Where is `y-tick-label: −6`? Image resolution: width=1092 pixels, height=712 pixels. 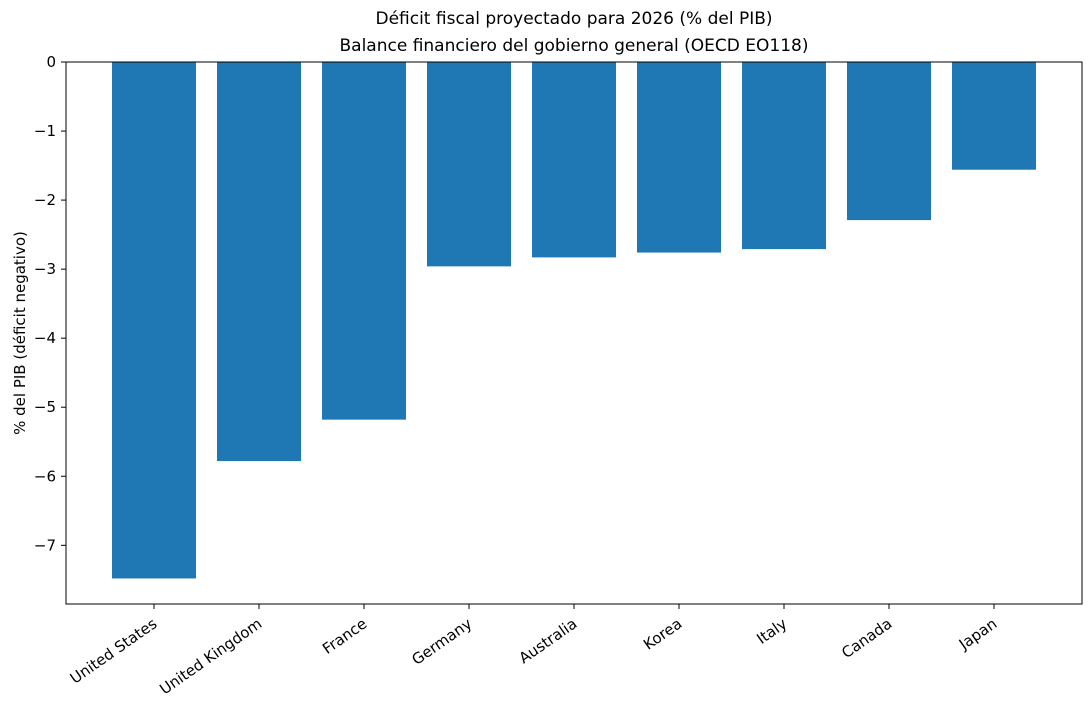
y-tick-label: −6 is located at coordinates (45, 476).